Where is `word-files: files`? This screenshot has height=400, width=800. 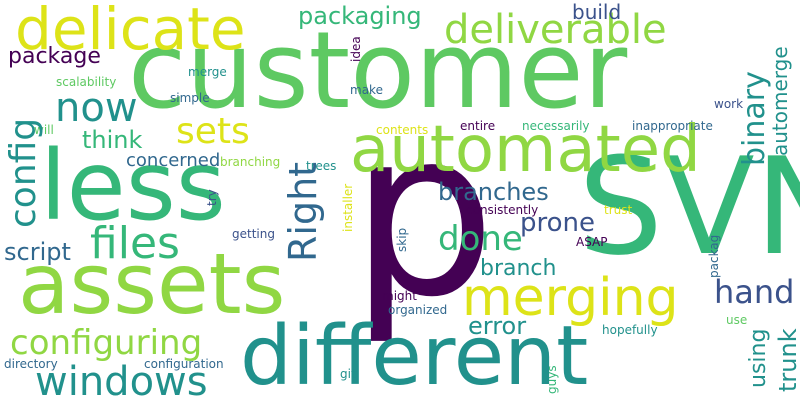 word-files: files is located at coordinates (135, 243).